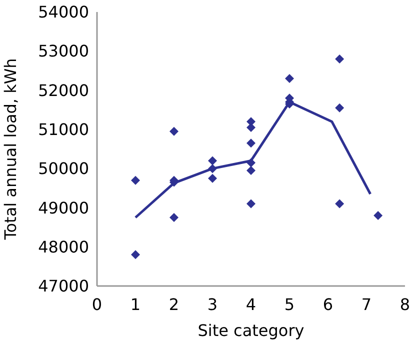 The width and height of the screenshot is (413, 346). I want to click on x-tick-label: 6, so click(328, 304).